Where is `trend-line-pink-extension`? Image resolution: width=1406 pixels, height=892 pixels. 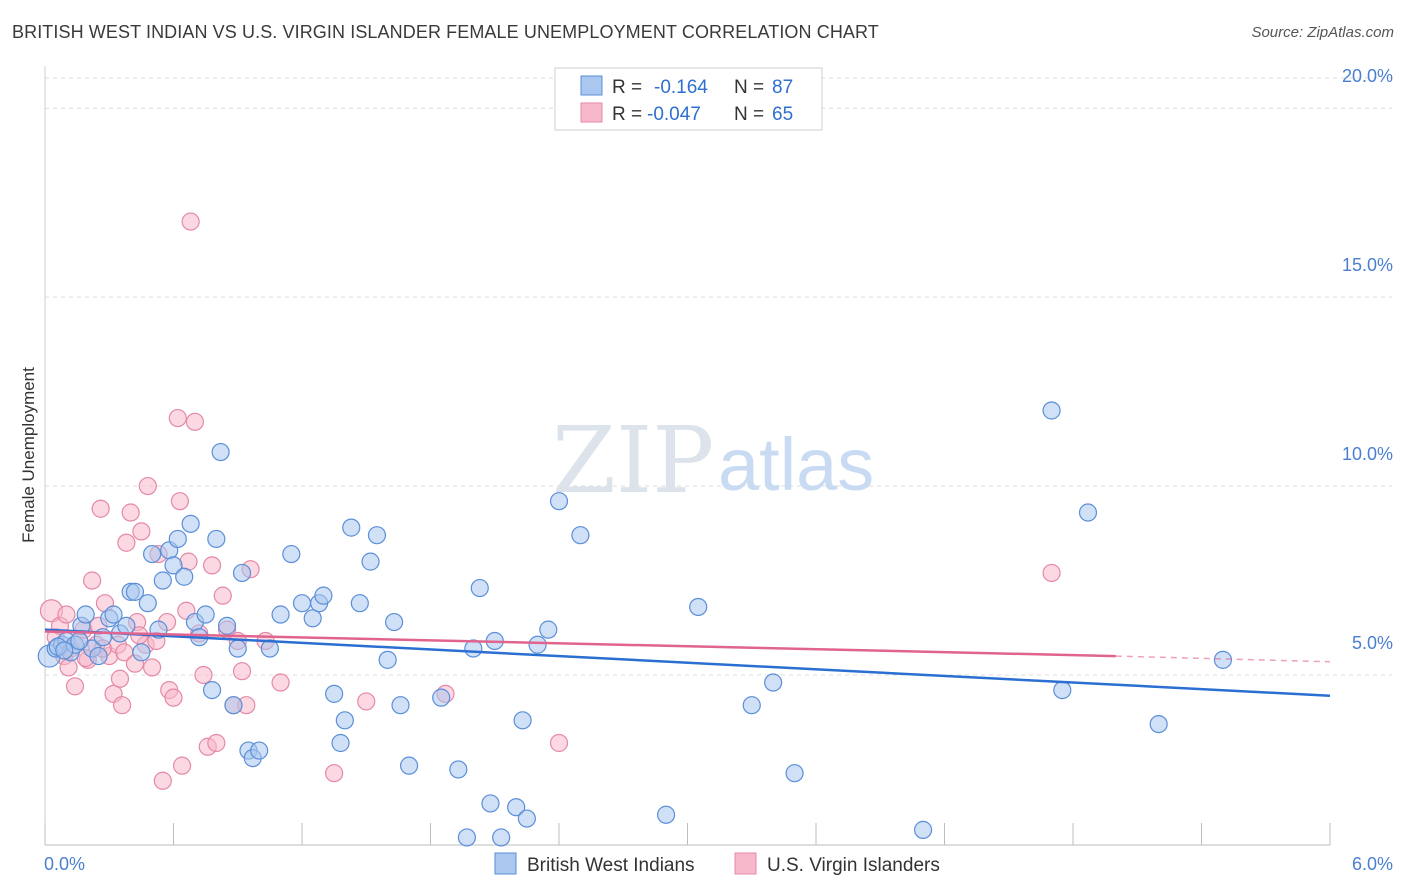
trend-line-pink-extension is located at coordinates (1223, 659).